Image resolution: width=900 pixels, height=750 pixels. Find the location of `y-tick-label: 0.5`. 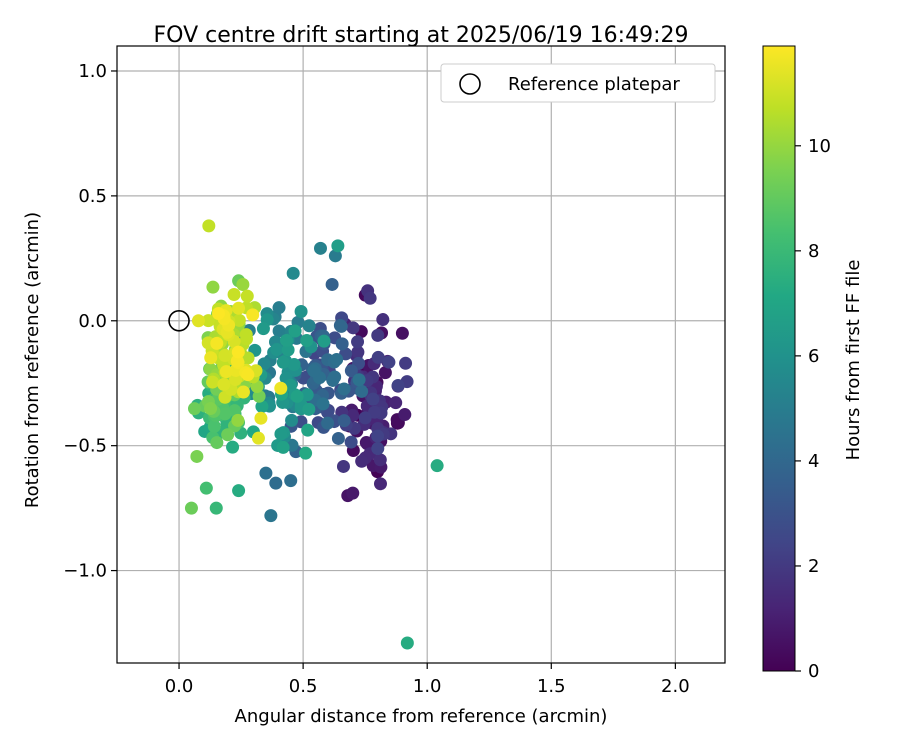

y-tick-label: 0.5 is located at coordinates (92, 196).